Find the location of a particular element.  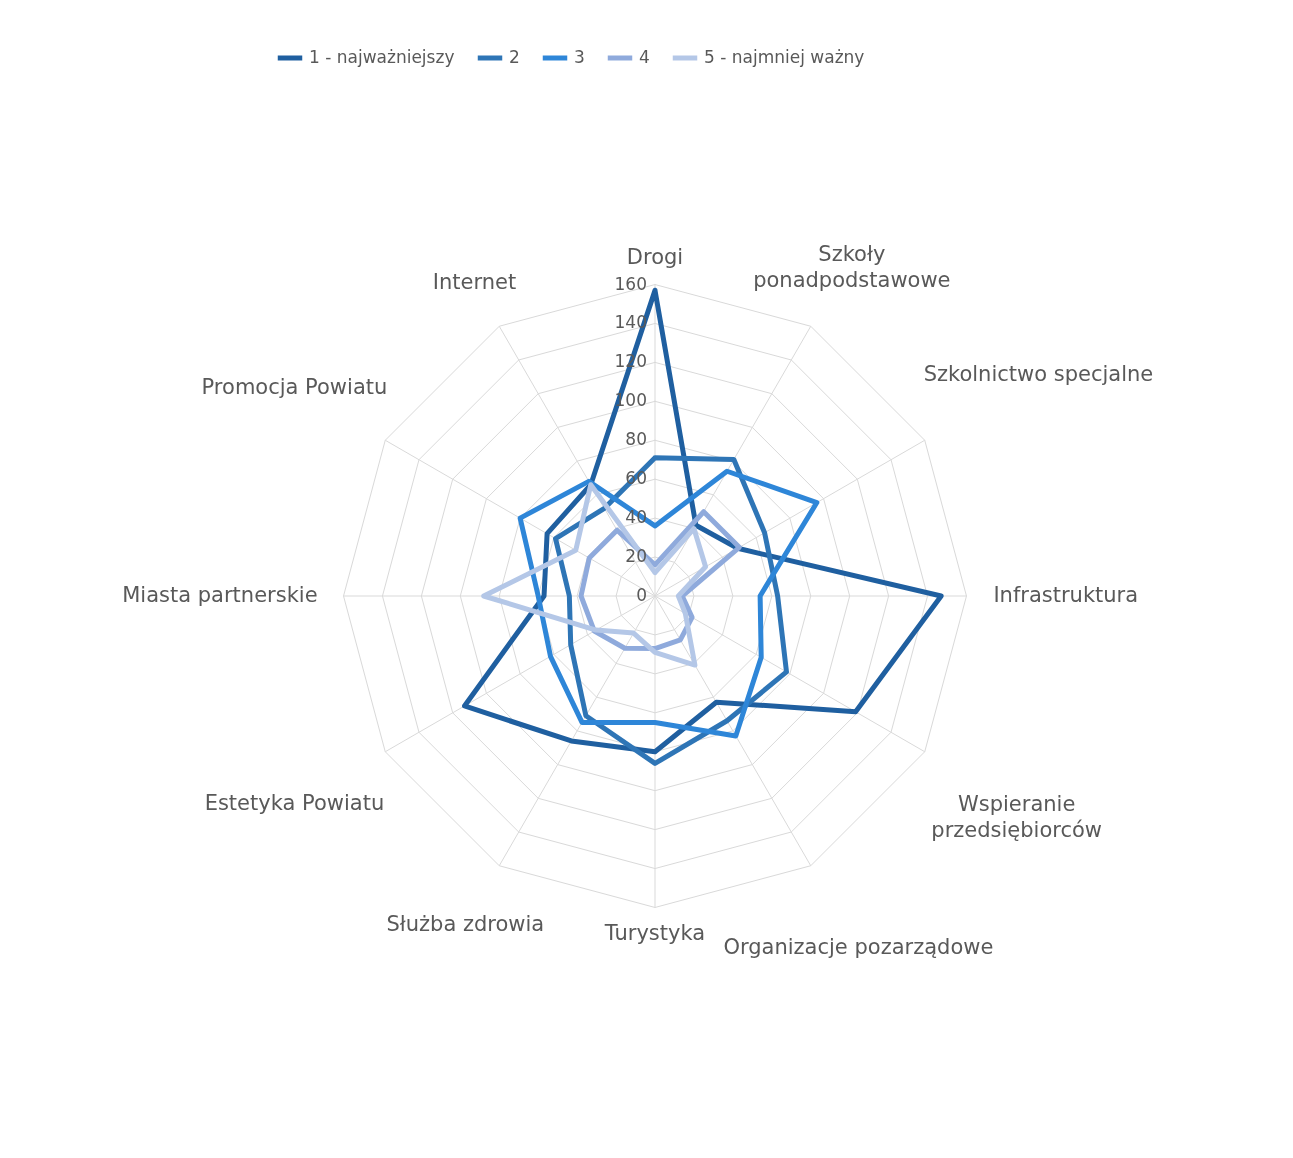

spoke-label: Internet is located at coordinates (474, 282).